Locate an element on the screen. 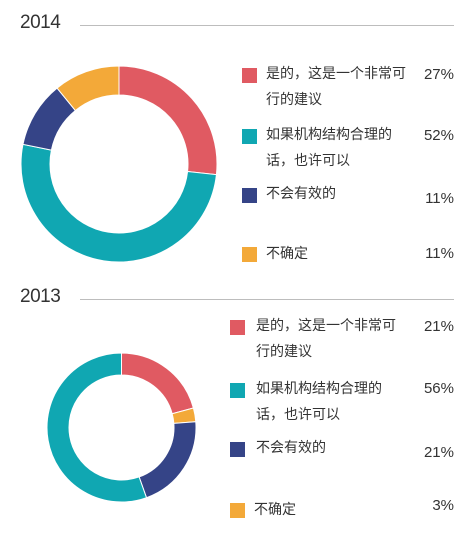  donut-slice-maybe-2013 is located at coordinates (97, 427).